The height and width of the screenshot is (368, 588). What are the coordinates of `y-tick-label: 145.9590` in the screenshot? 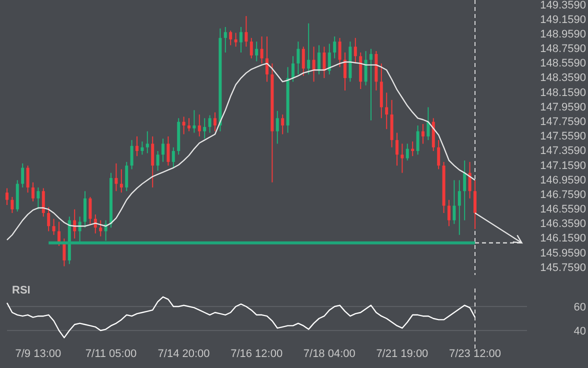 It's located at (563, 253).